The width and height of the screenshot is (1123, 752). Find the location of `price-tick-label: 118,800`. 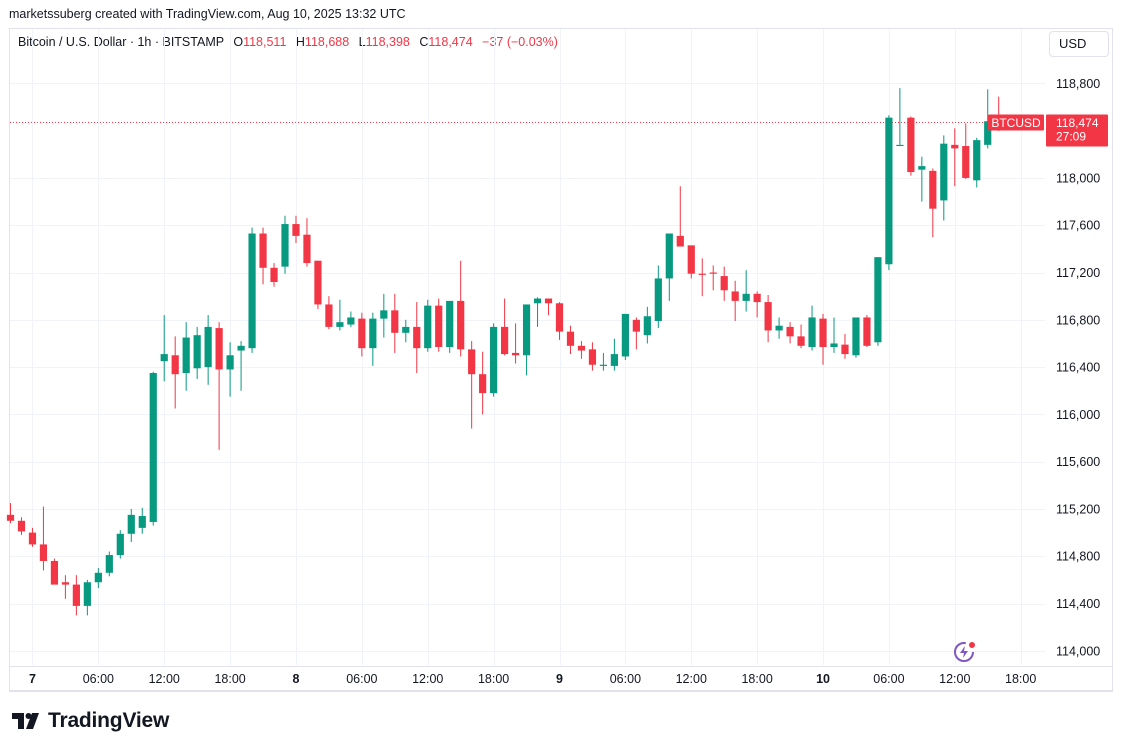

price-tick-label: 118,800 is located at coordinates (1078, 84).